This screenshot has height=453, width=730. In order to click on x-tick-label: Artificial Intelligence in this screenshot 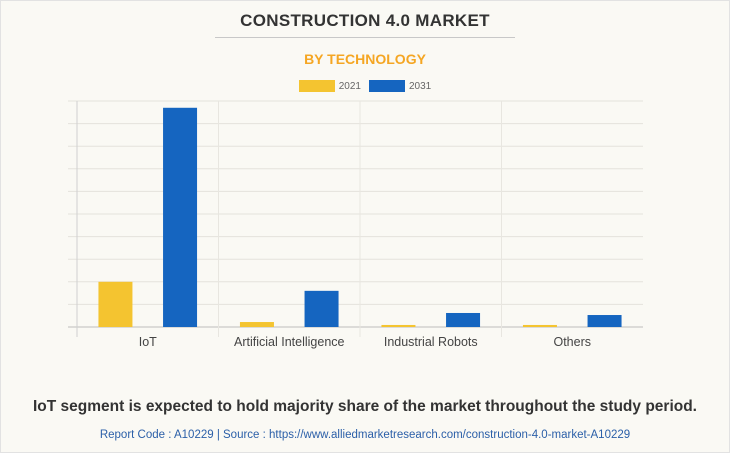, I will do `click(289, 342)`.